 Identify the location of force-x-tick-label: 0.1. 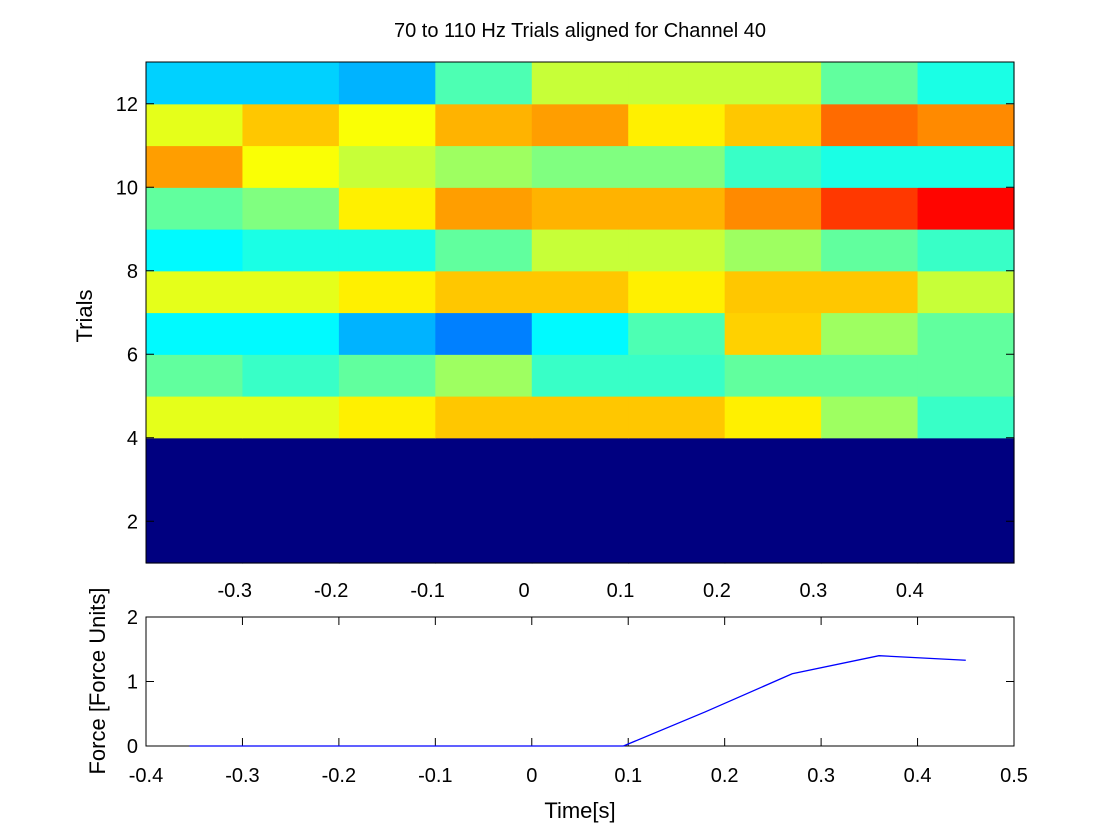
(628, 776).